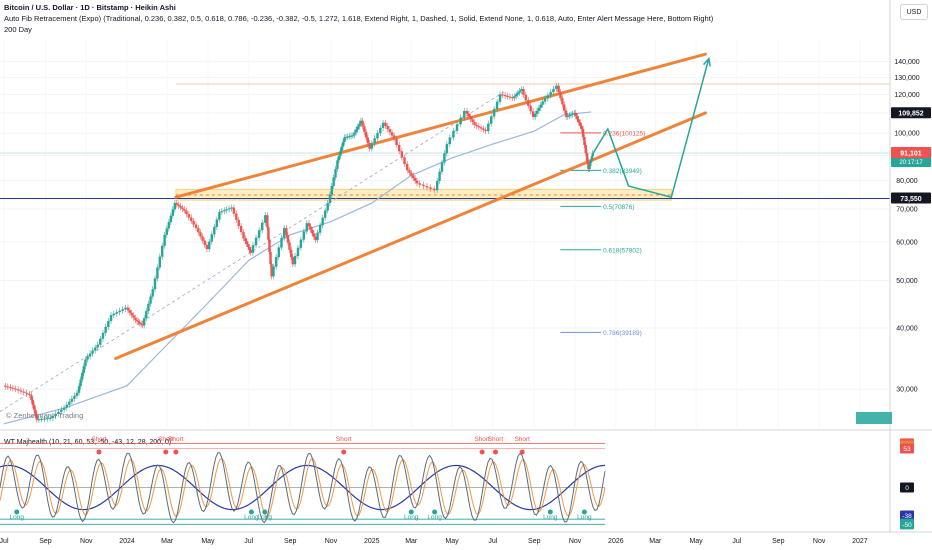  What do you see at coordinates (622, 250) in the screenshot?
I see `fib-level-label: 0.618(57802)` at bounding box center [622, 250].